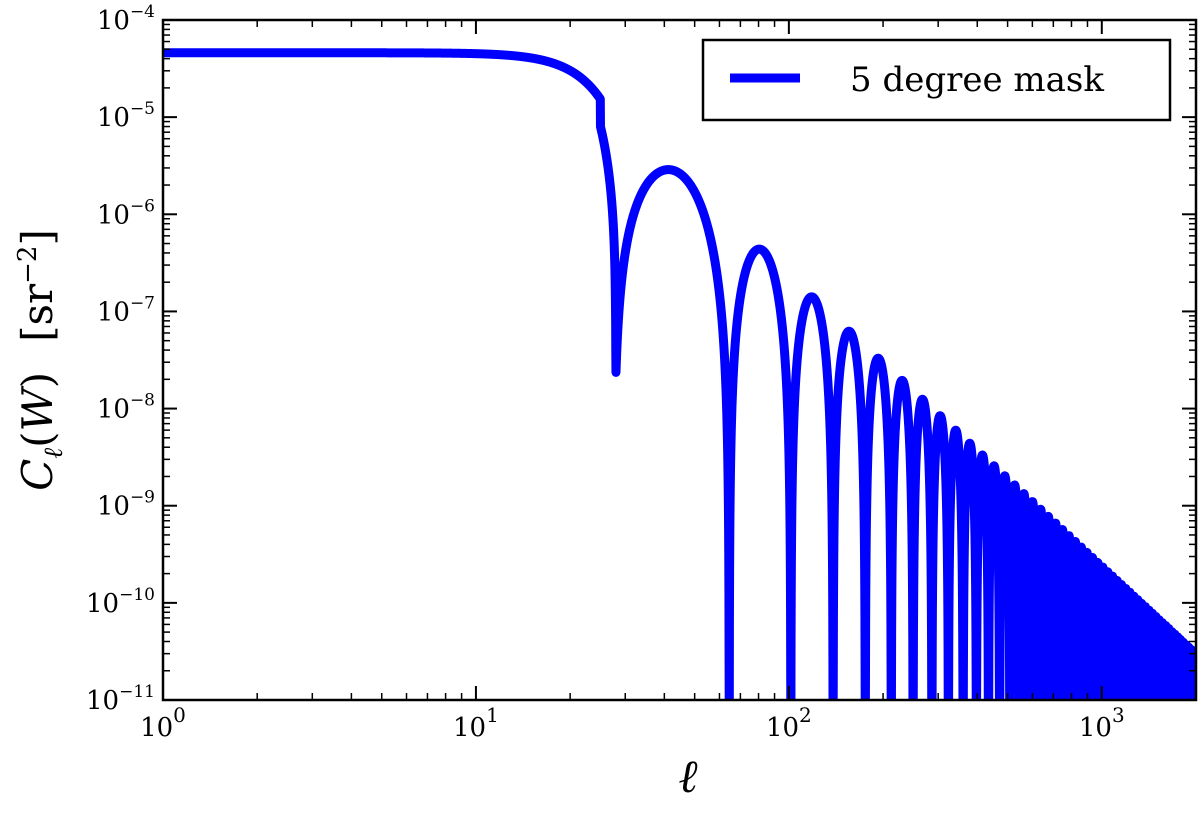 The image size is (1200, 815). Describe the element at coordinates (789, 723) in the screenshot. I see `x-tick-label: 10²` at that location.